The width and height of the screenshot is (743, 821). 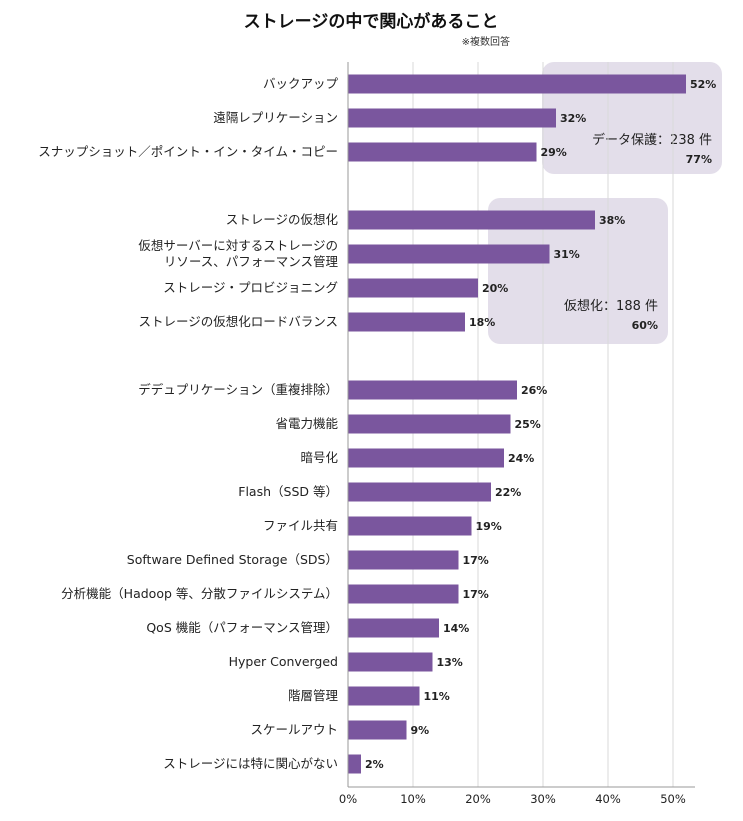 I want to click on group-annotation-value: 77%, so click(x=699, y=159).